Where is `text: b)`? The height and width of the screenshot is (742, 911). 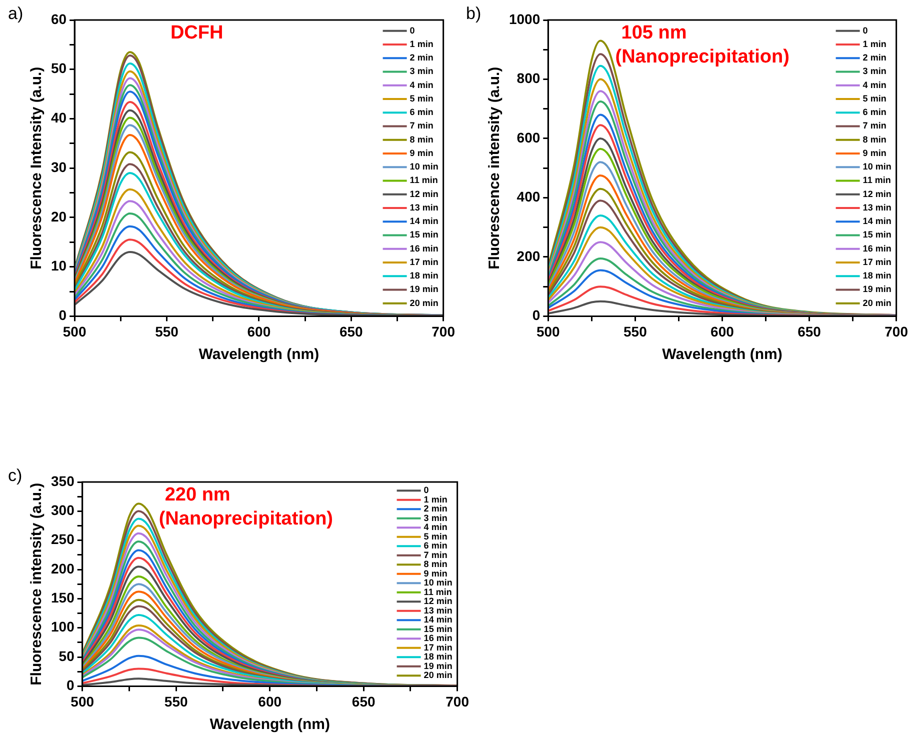
text: b) is located at coordinates (474, 14).